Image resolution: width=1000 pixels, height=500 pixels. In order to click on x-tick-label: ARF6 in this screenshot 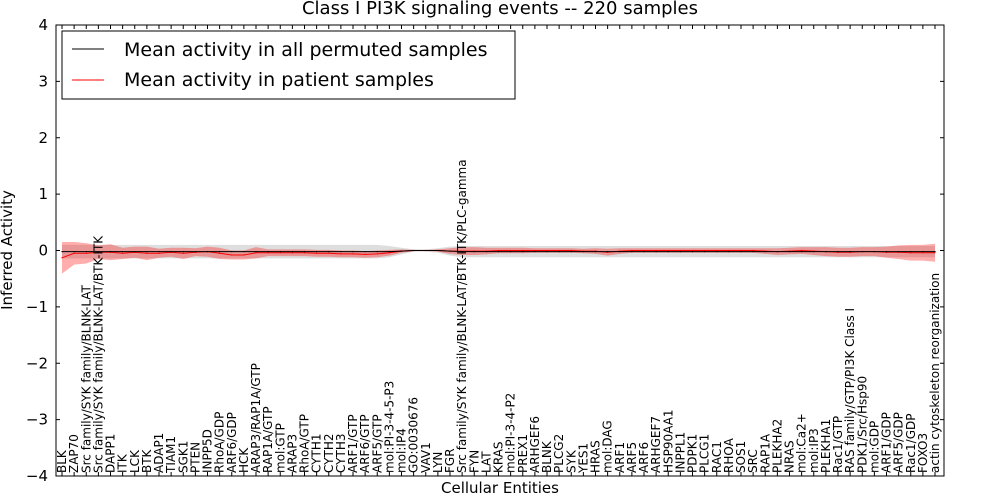, I will do `click(644, 457)`.